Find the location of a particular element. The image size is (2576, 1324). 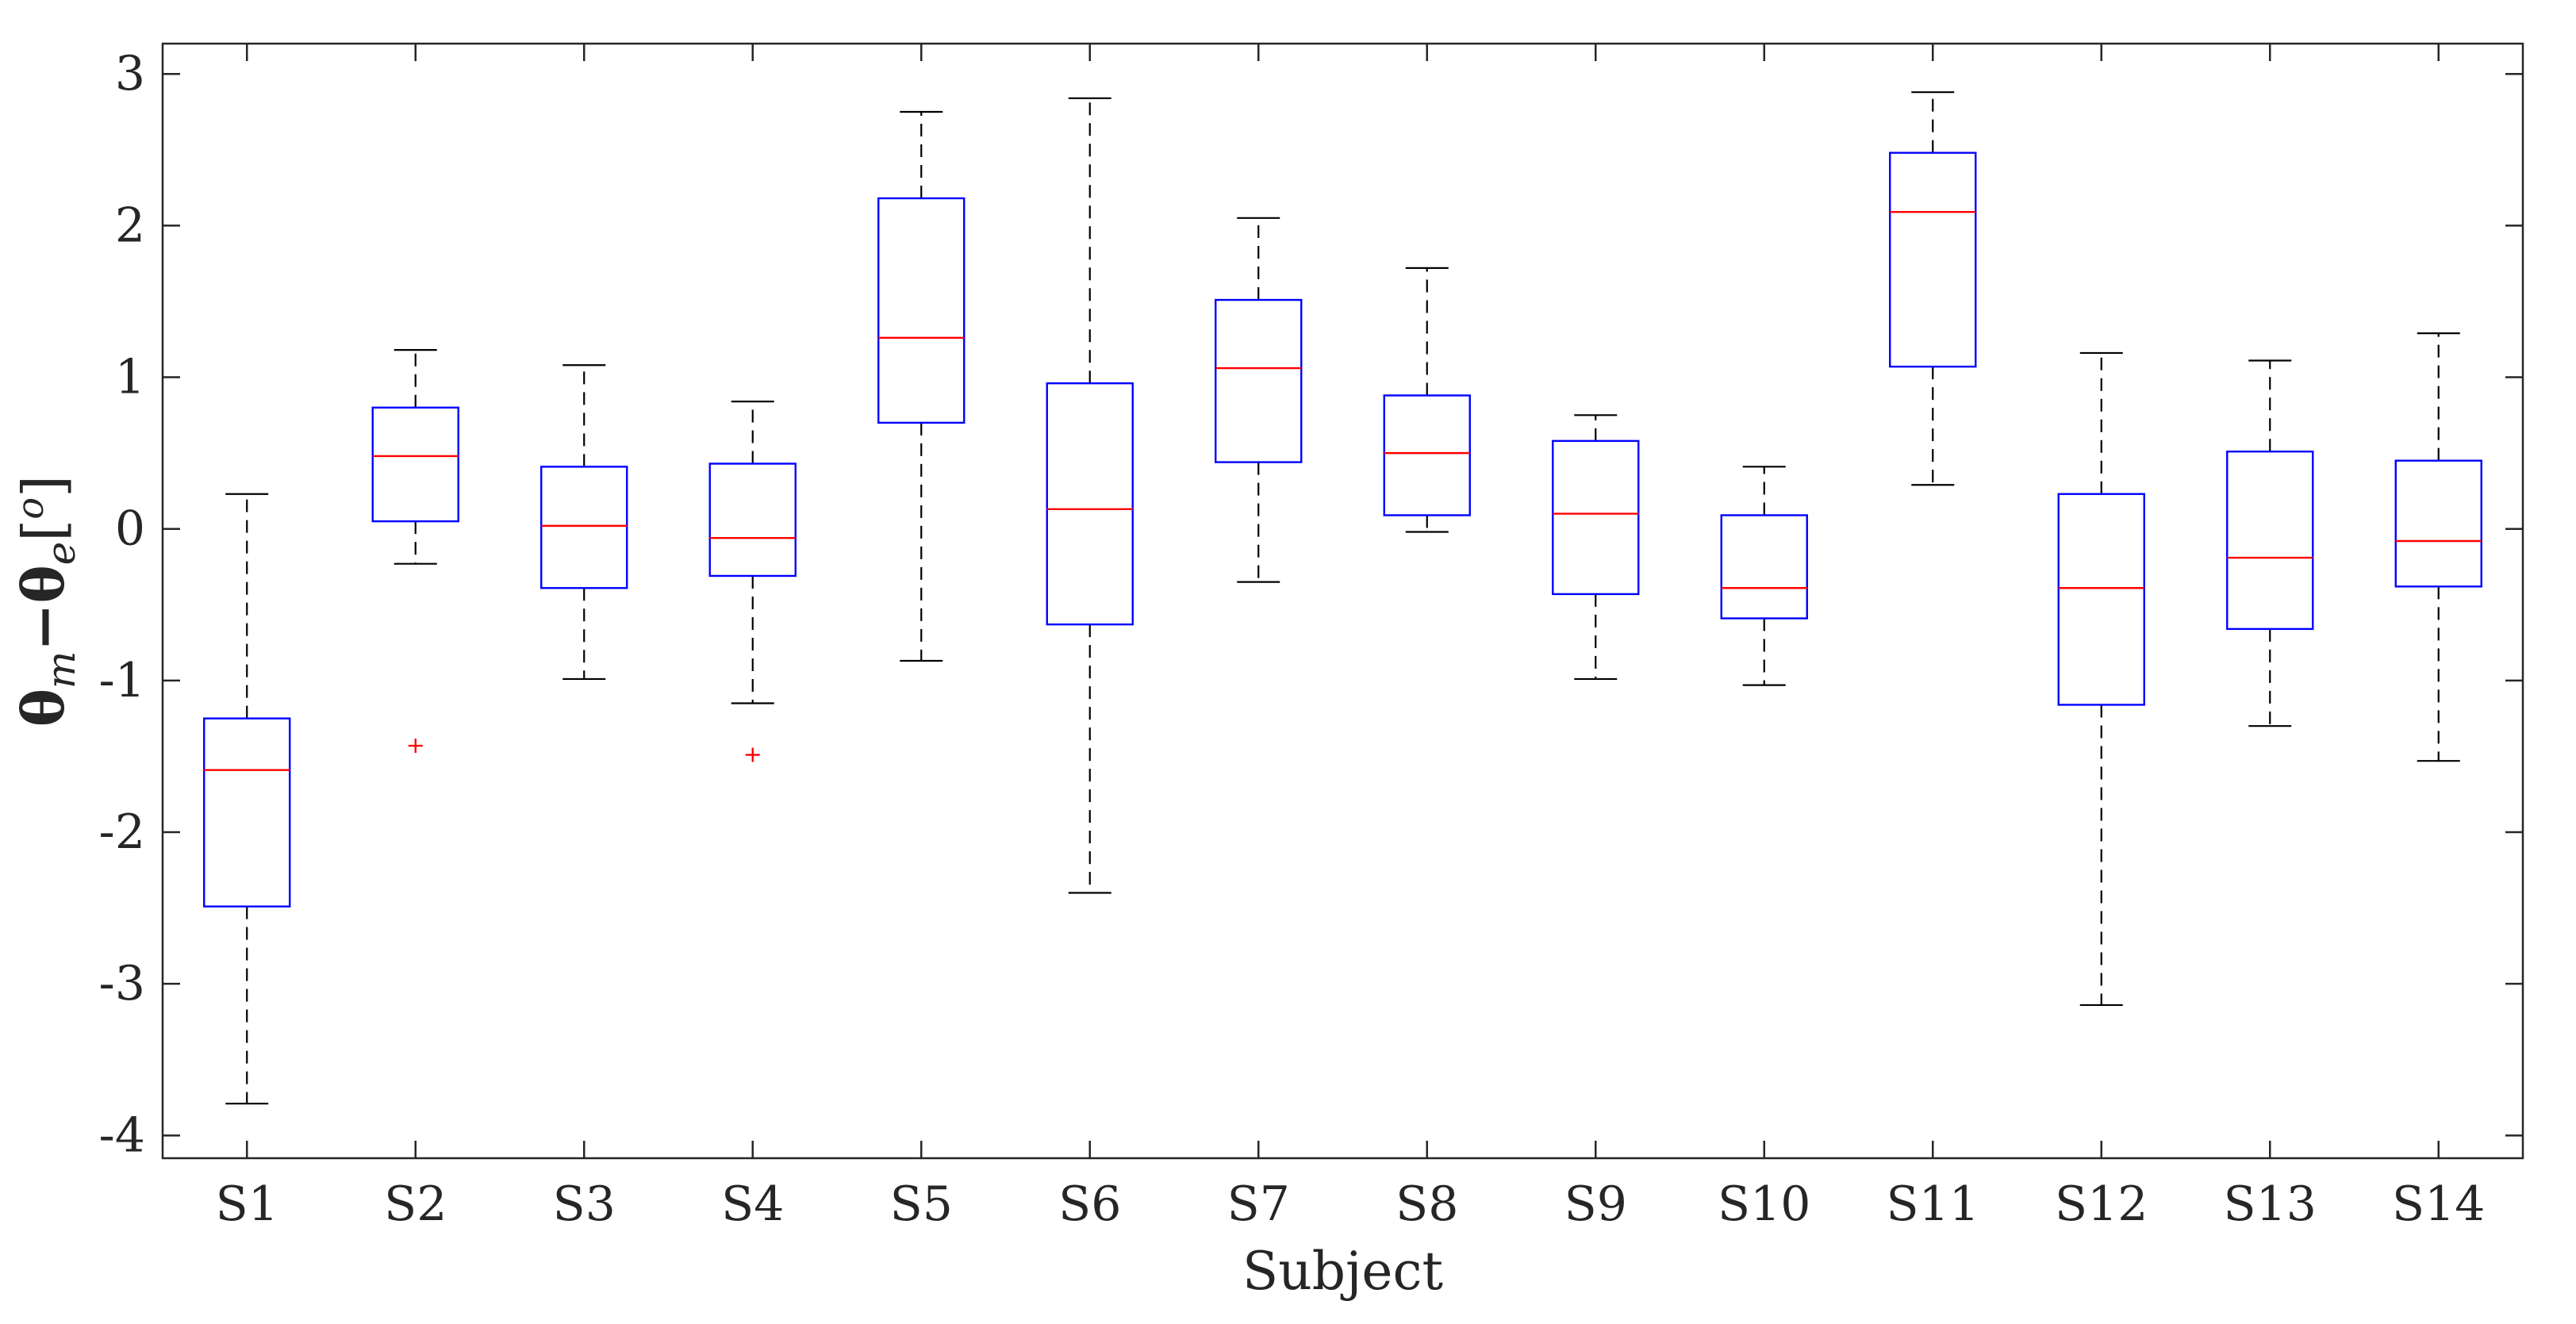

box-group-s6 is located at coordinates (1090, 496).